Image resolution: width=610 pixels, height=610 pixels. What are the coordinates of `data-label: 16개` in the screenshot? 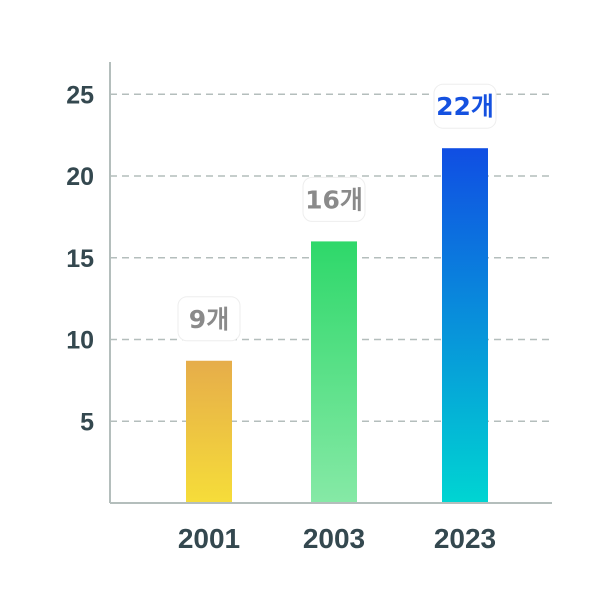 It's located at (334, 199).